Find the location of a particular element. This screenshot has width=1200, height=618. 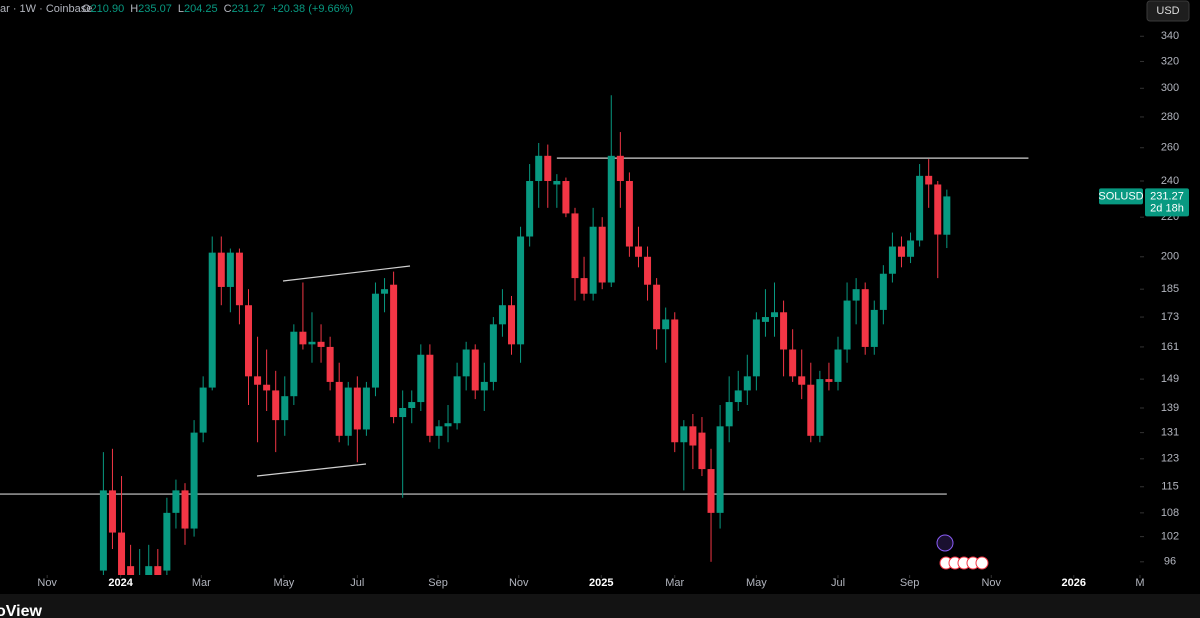

watermark: oView is located at coordinates (21, 610).